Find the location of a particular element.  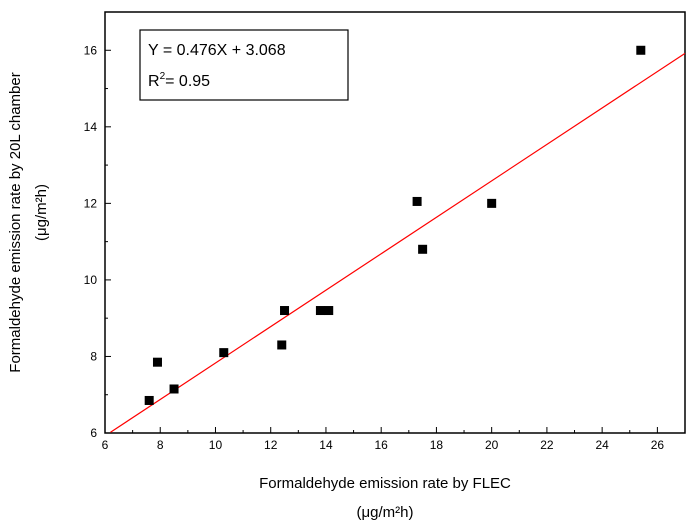

y-axis-unit: (μg/m²h) is located at coordinates (41, 212).